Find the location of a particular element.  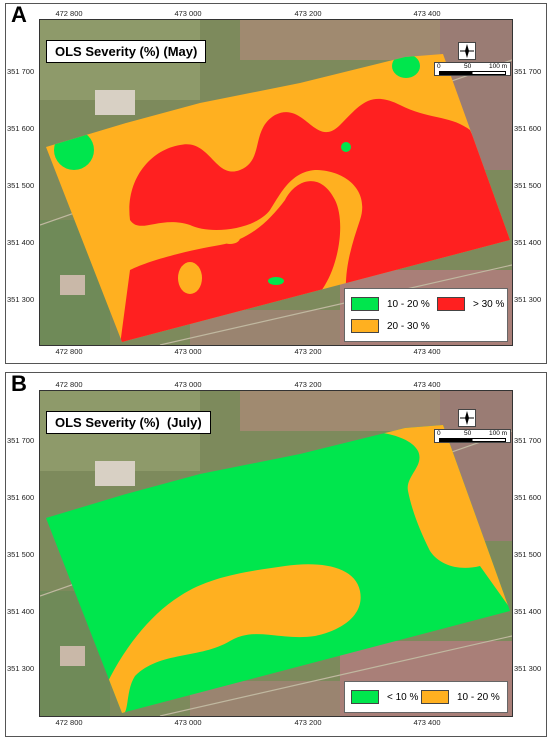

map-legend: 10 - 20 % > 30 % 20 - 30 % is located at coordinates (426, 315).